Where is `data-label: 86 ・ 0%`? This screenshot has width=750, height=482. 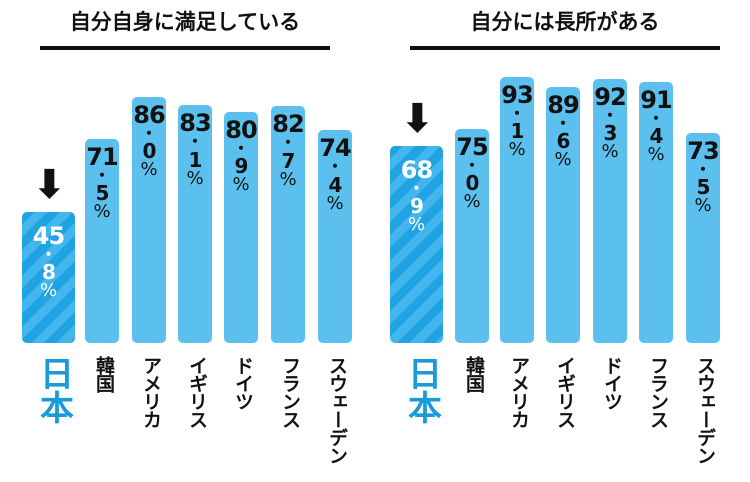
data-label: 86 ・ 0% is located at coordinates (149, 141).